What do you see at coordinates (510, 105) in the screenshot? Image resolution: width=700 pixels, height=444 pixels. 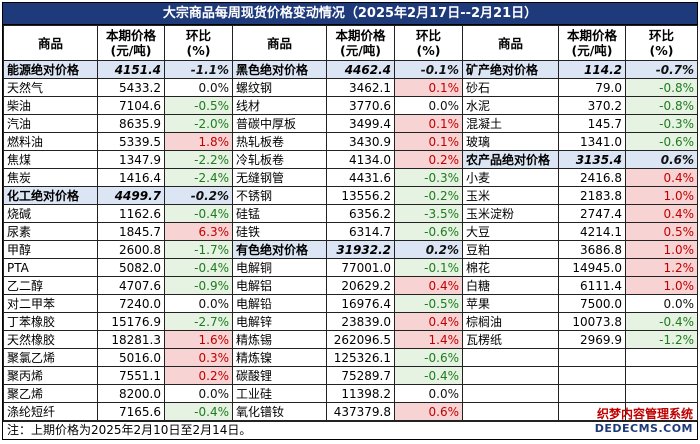 I see `commodity-name: 水泥` at bounding box center [510, 105].